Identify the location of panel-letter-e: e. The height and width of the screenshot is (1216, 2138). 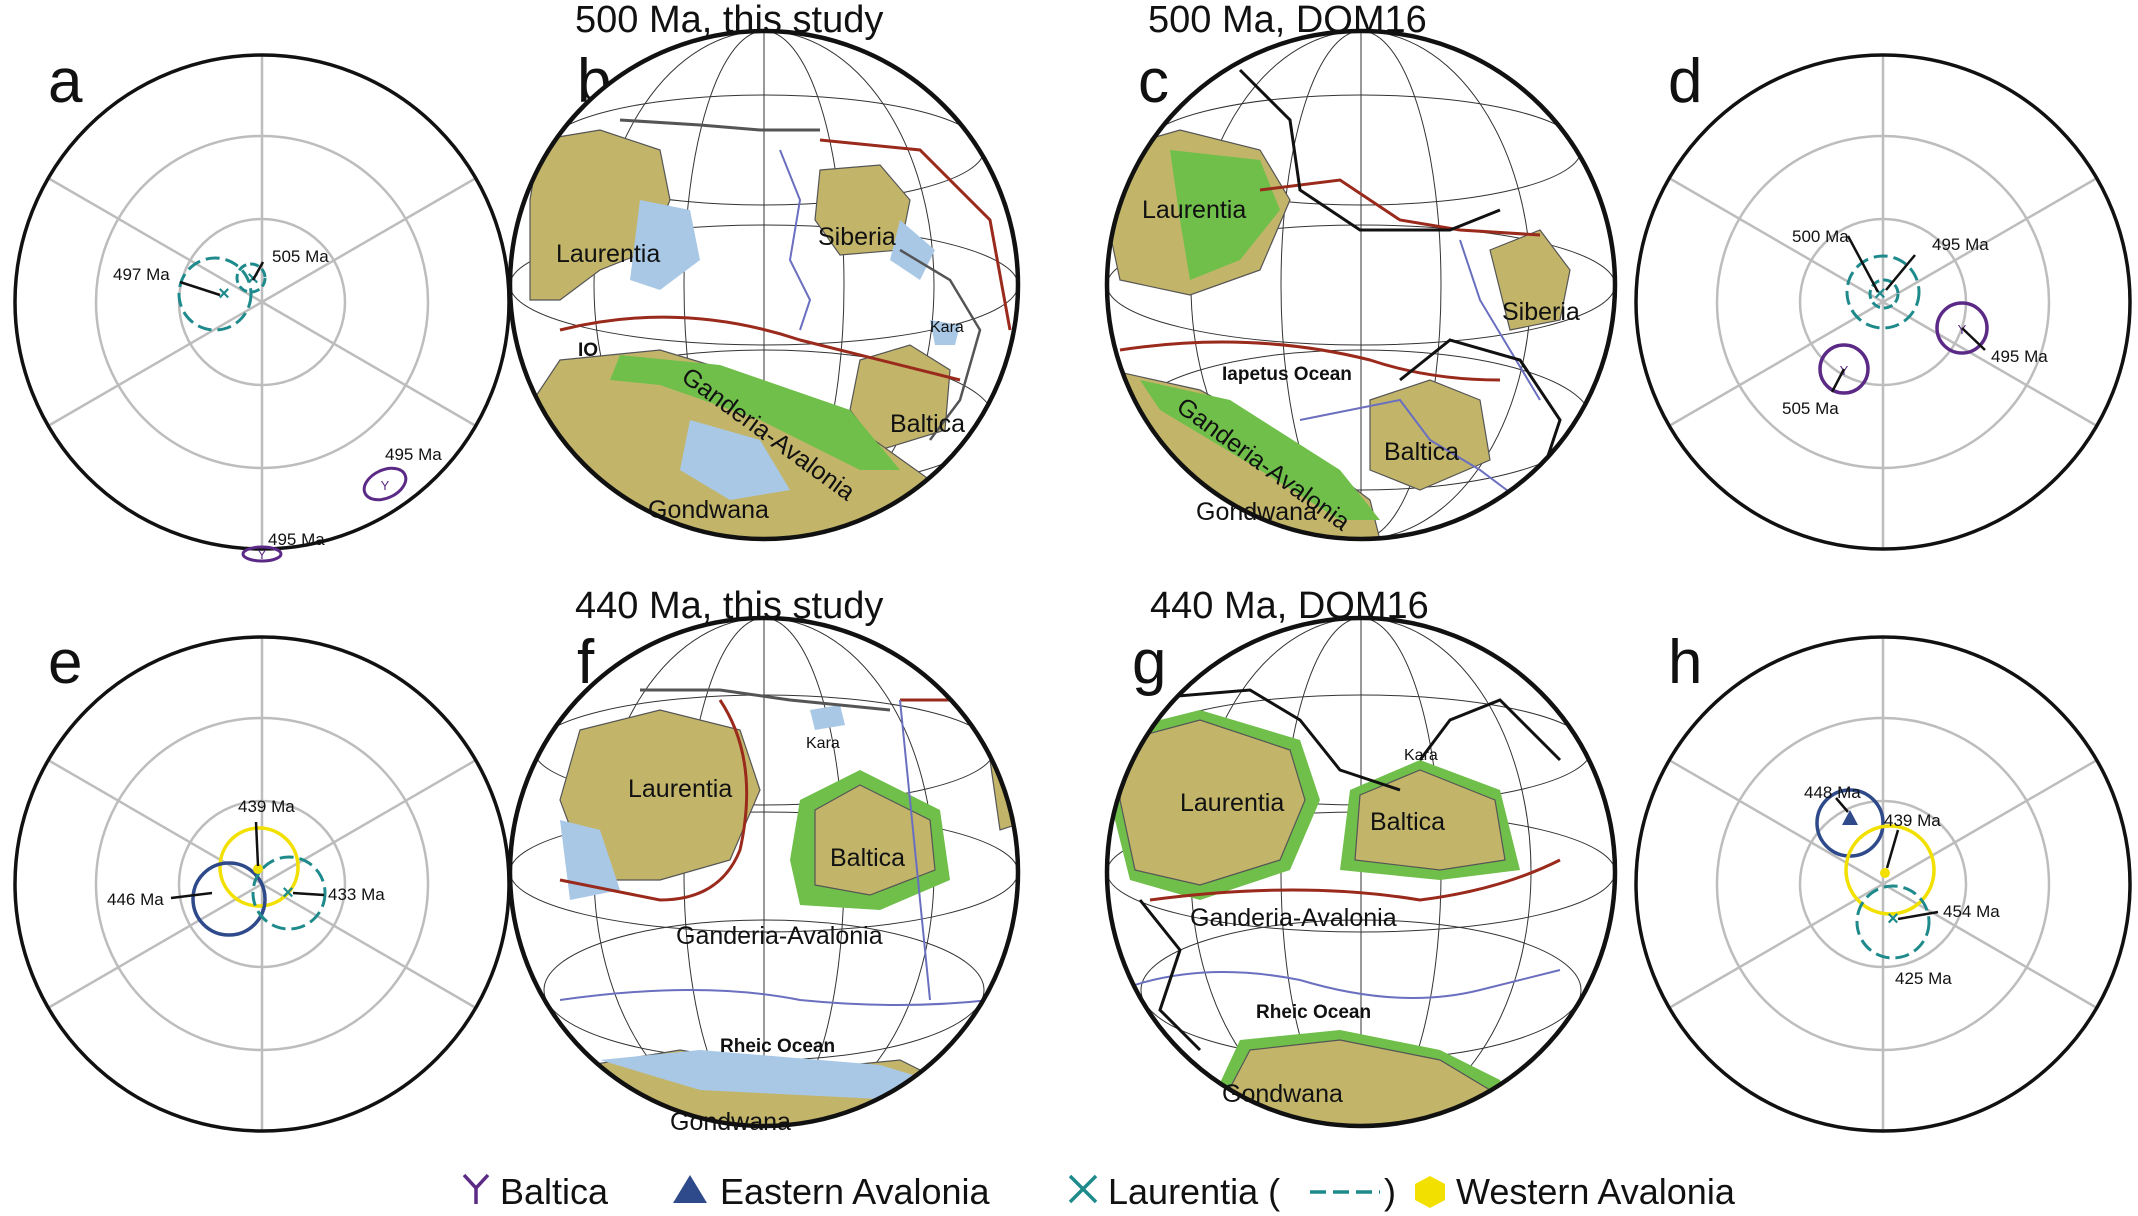
(65, 662).